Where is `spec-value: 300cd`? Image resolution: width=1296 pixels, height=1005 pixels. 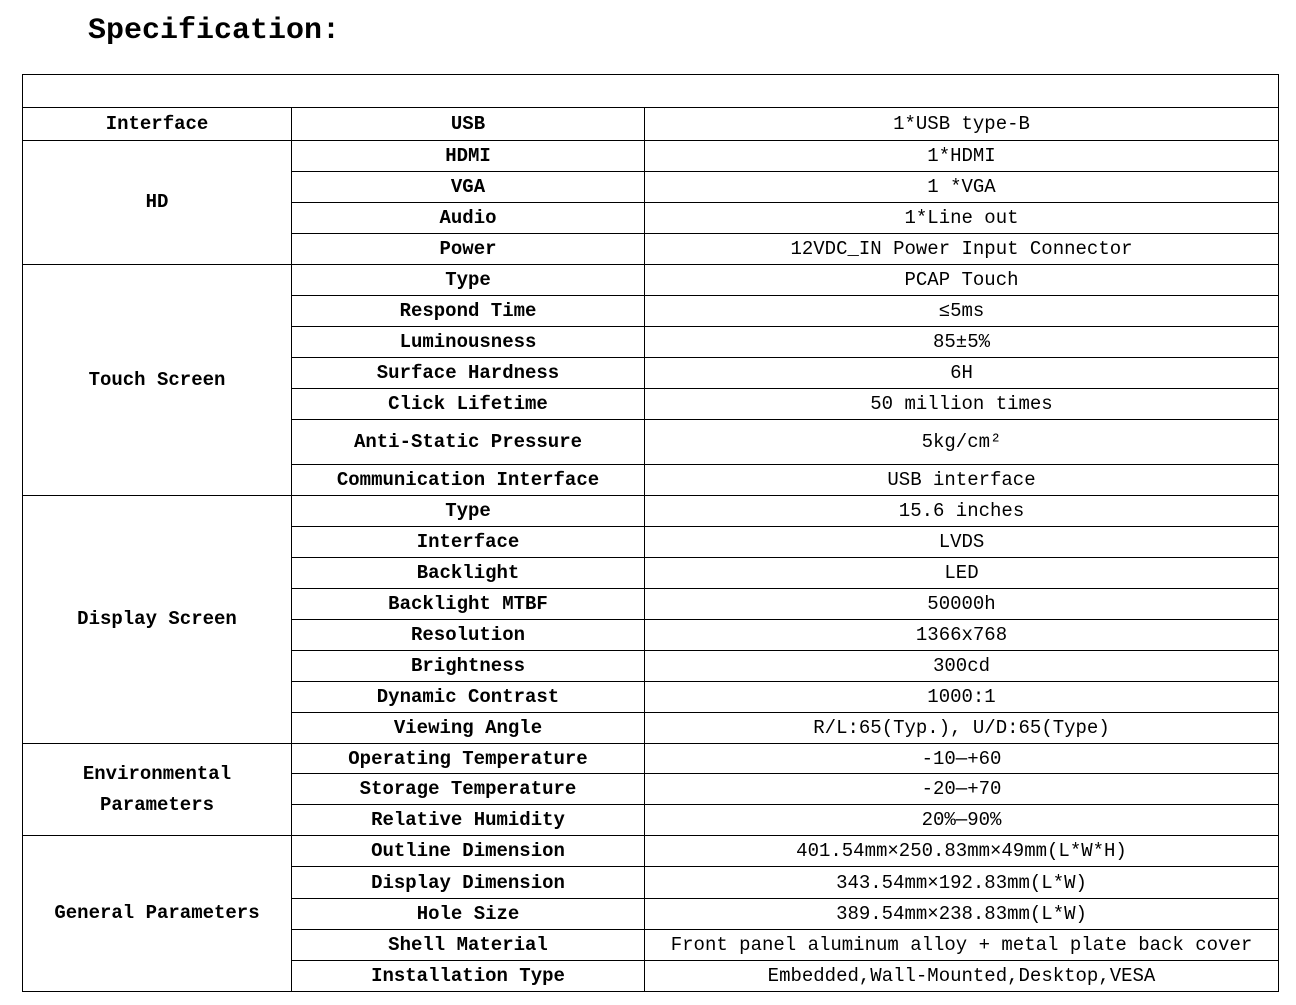
spec-value: 300cd is located at coordinates (961, 666).